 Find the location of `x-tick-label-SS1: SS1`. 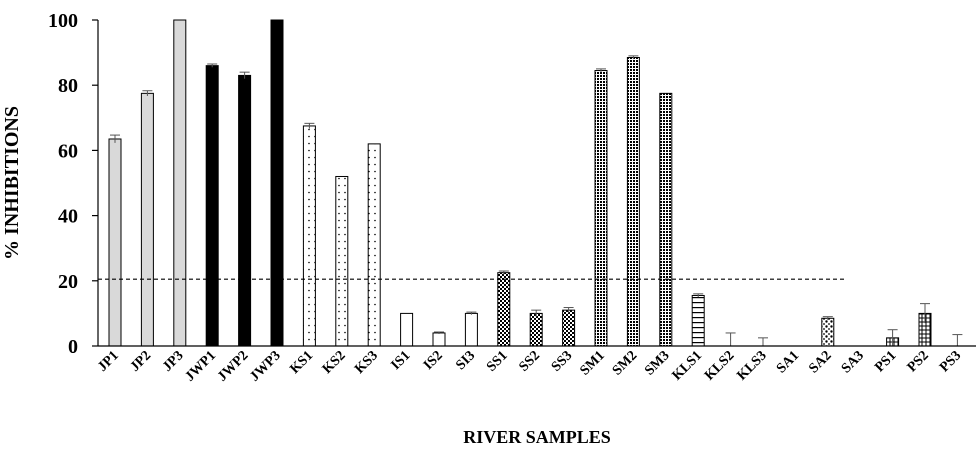

x-tick-label-SS1: SS1 is located at coordinates (497, 361).